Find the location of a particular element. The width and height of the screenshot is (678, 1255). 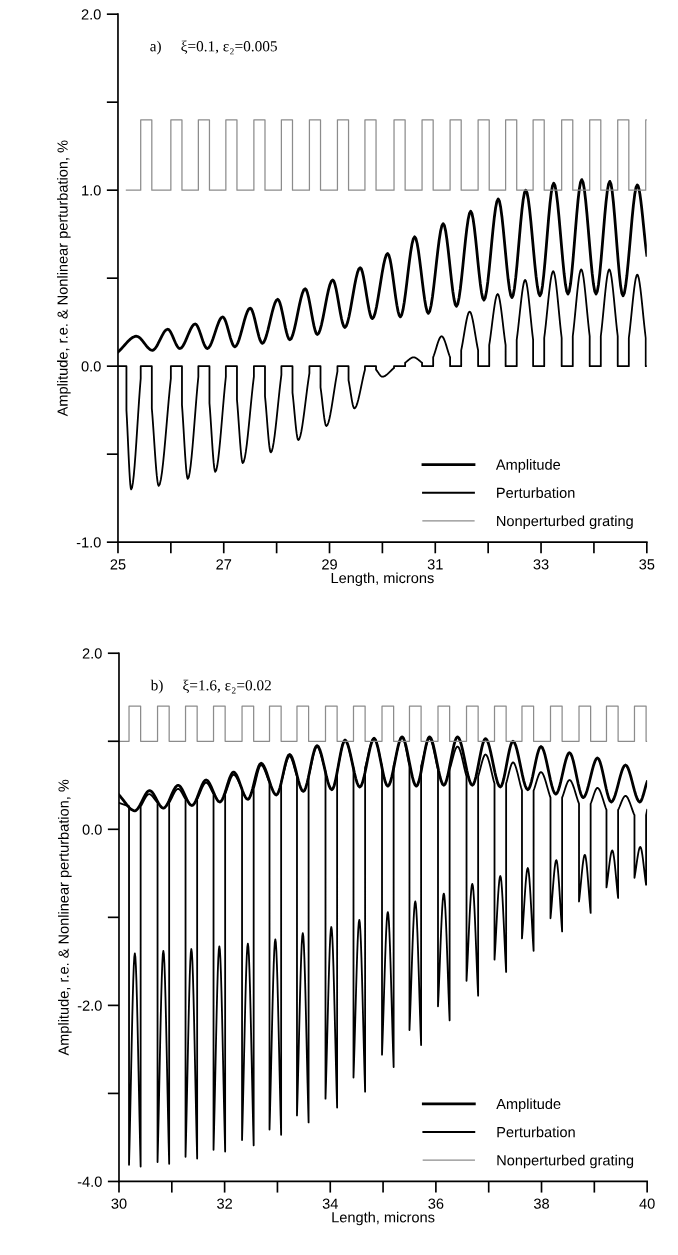

x-tick-label: 27 is located at coordinates (224, 564).